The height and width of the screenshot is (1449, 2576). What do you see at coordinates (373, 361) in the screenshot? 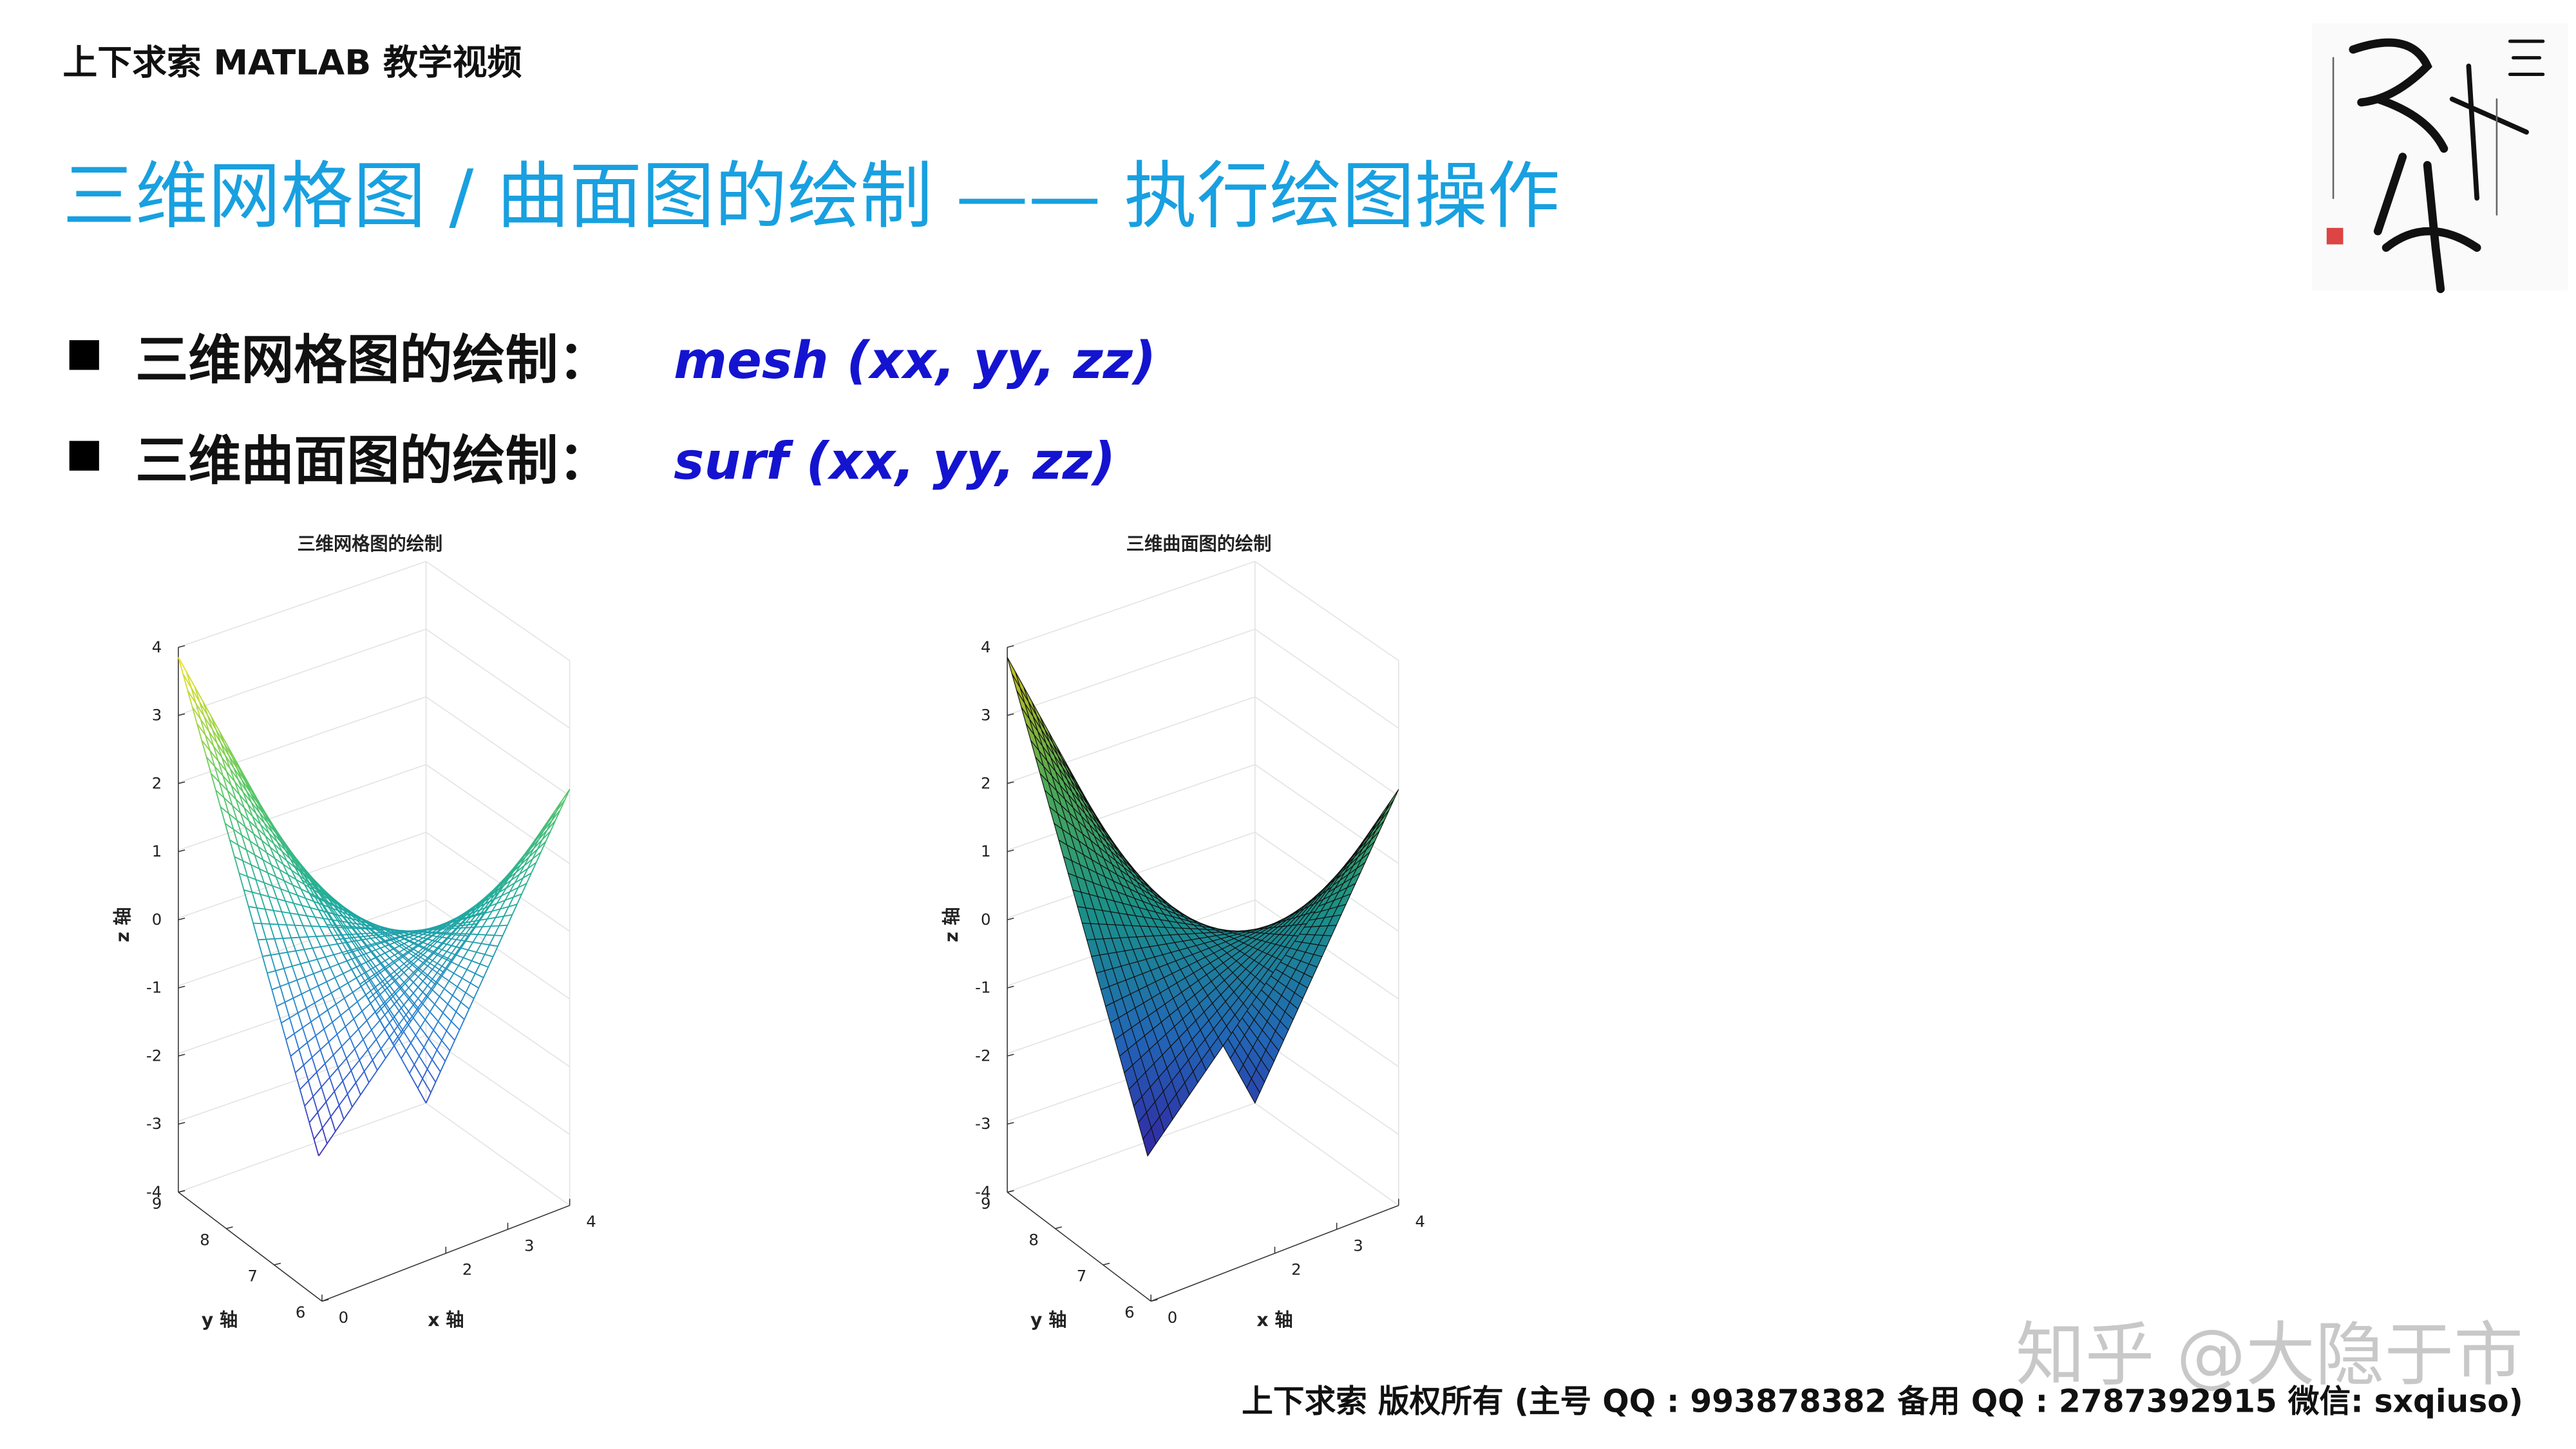
I see `bullet-text: 三维网格图的绘制：` at bounding box center [373, 361].